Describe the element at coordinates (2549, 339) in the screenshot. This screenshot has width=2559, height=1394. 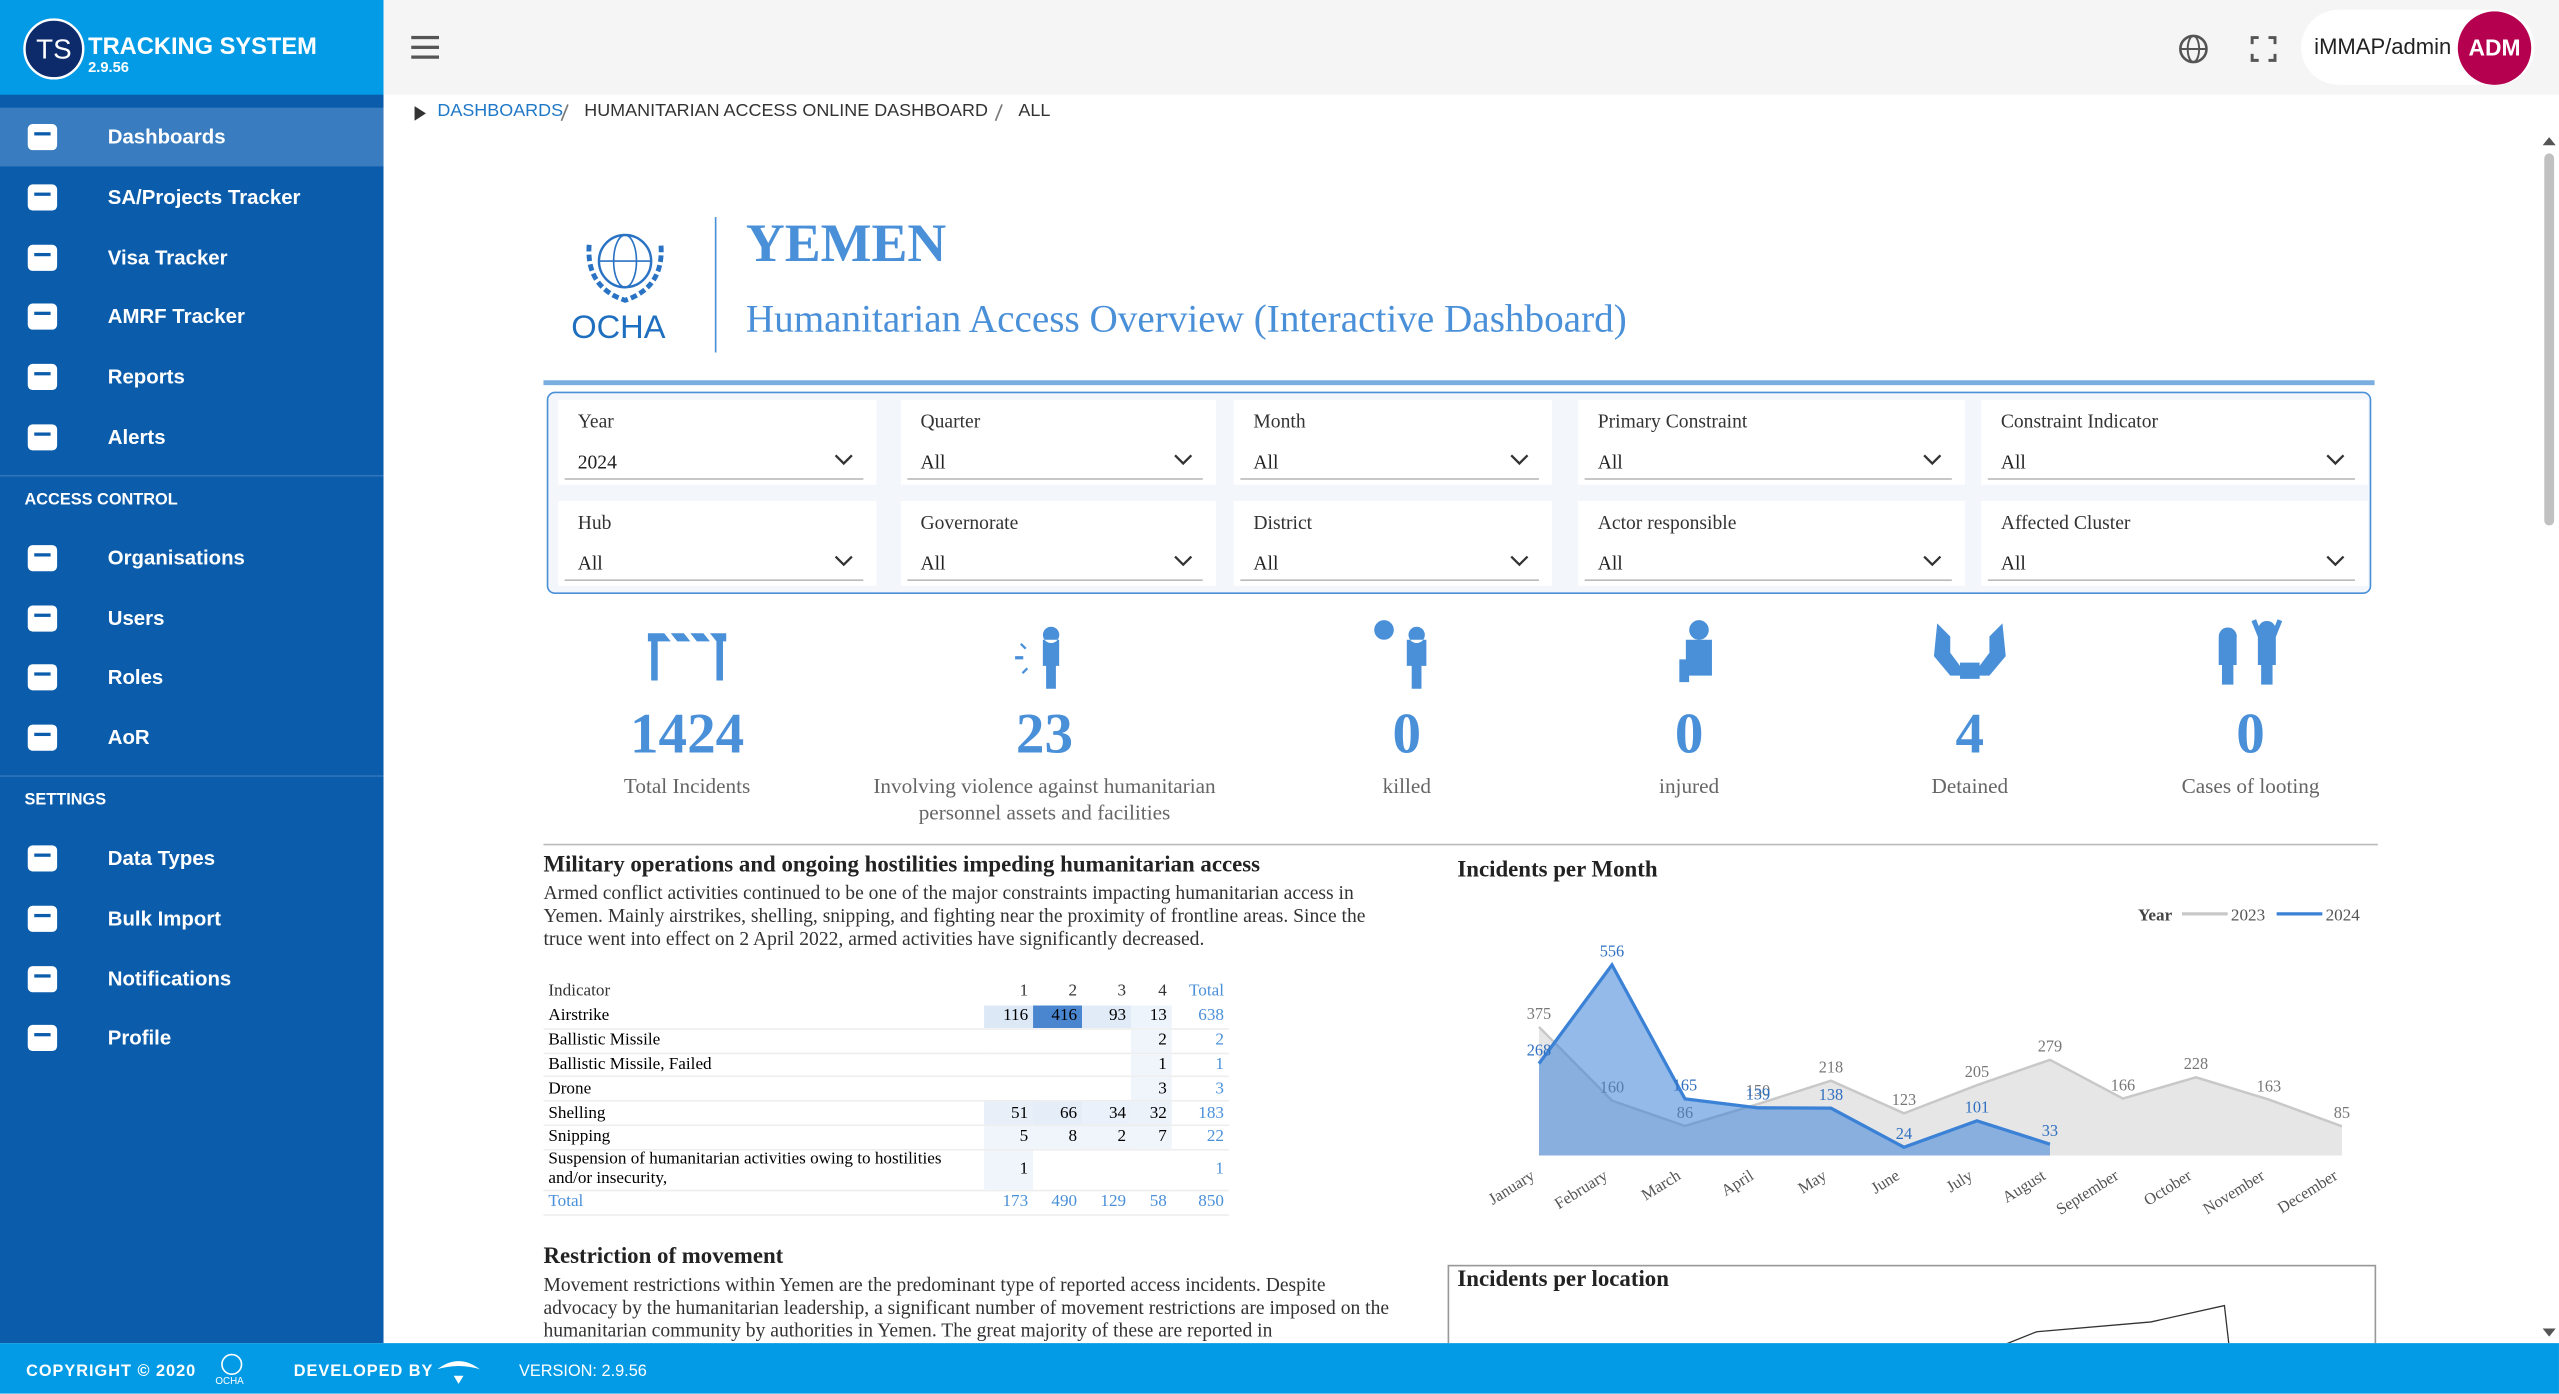
I see `scroll-thumb` at that location.